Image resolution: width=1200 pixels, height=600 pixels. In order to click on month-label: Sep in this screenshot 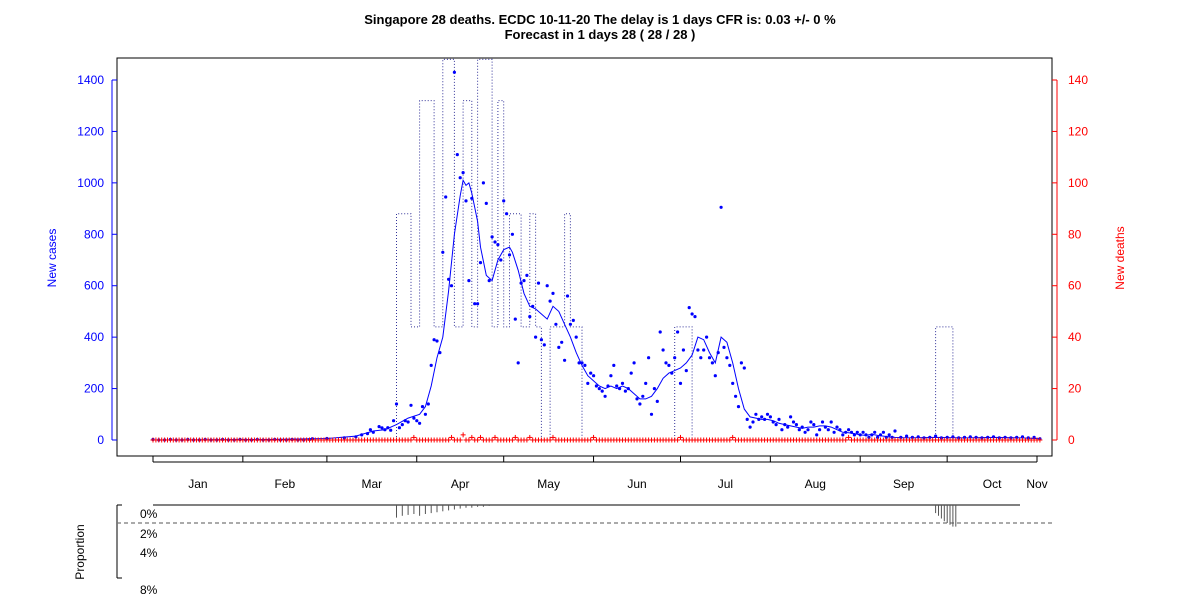, I will do `click(904, 484)`.